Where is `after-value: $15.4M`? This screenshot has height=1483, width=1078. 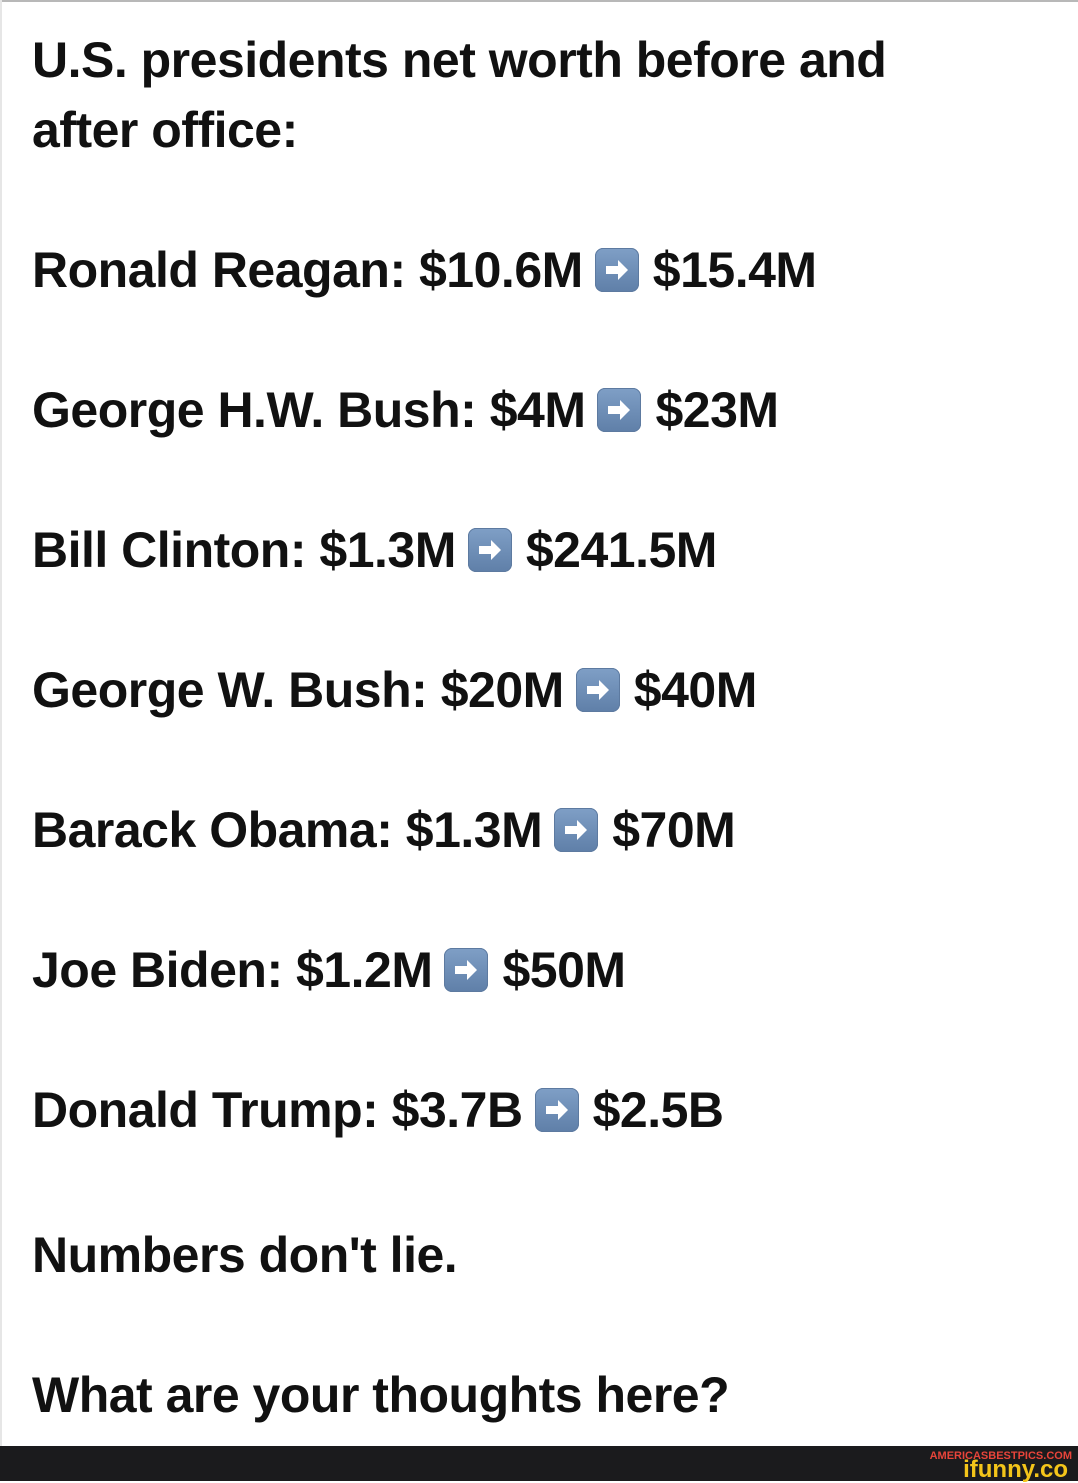
after-value: $15.4M is located at coordinates (734, 270).